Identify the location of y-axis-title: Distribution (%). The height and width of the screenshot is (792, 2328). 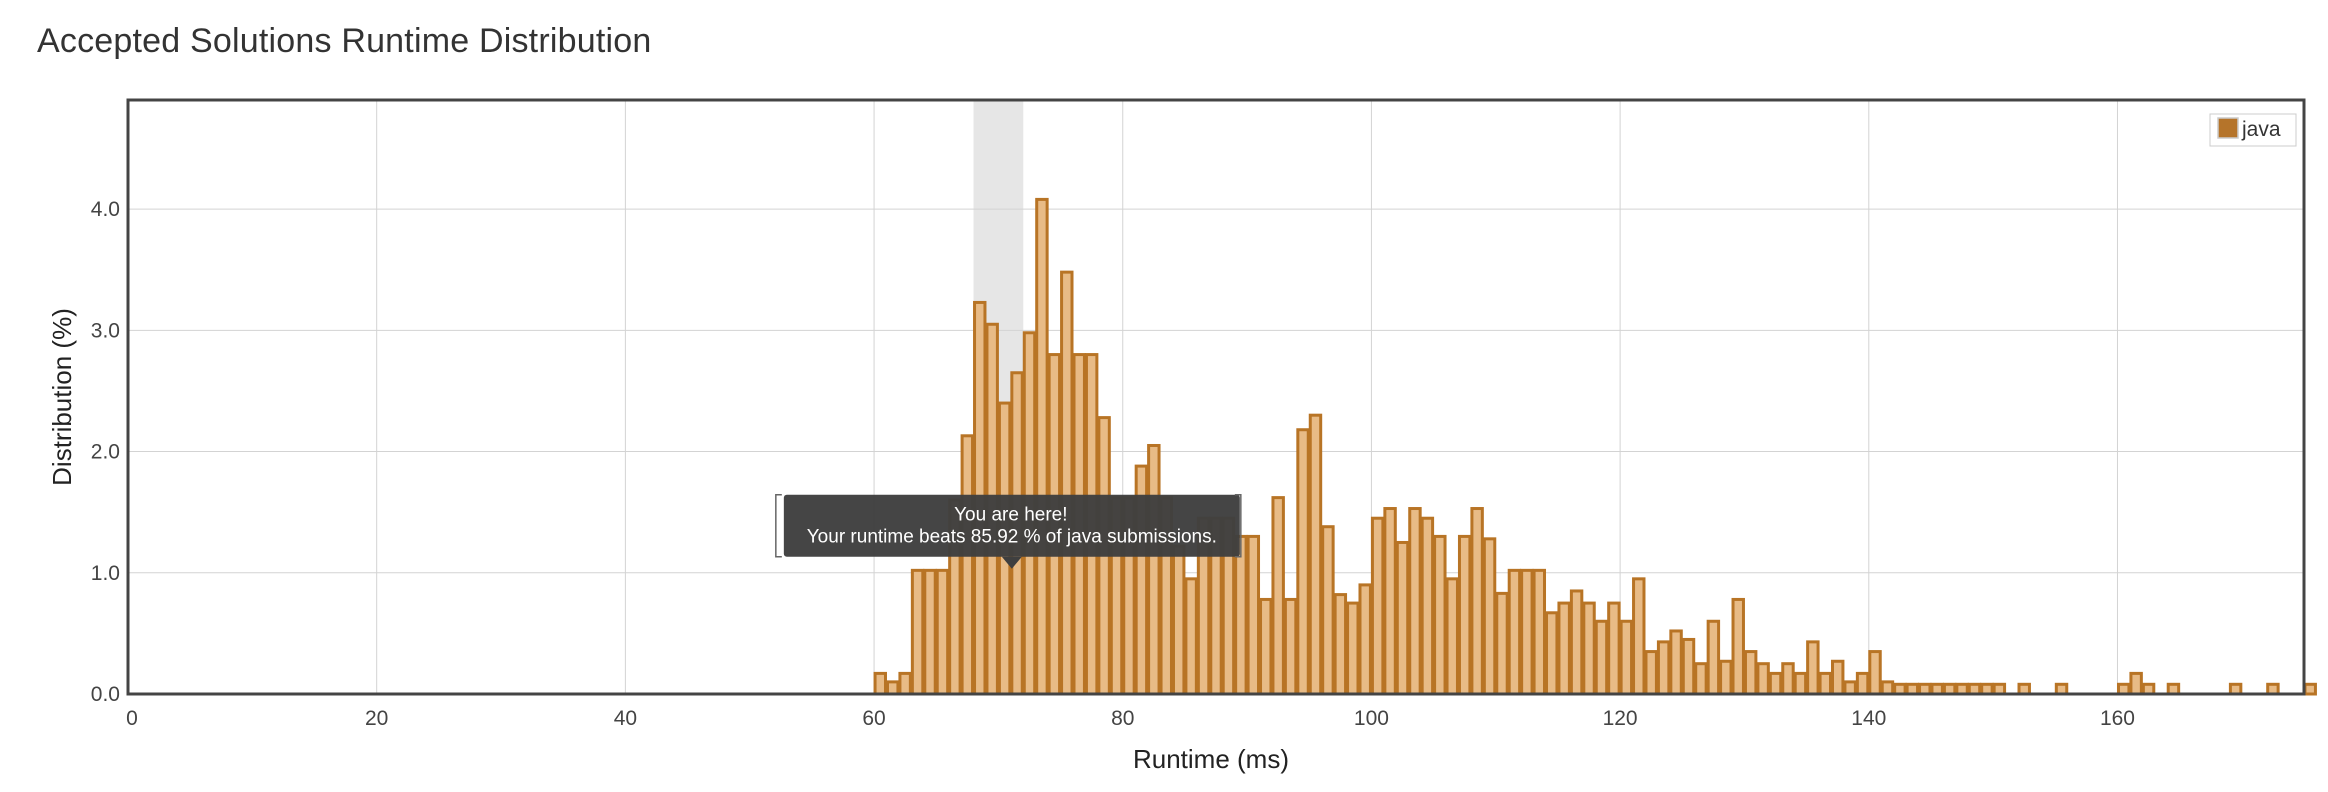
(62, 397).